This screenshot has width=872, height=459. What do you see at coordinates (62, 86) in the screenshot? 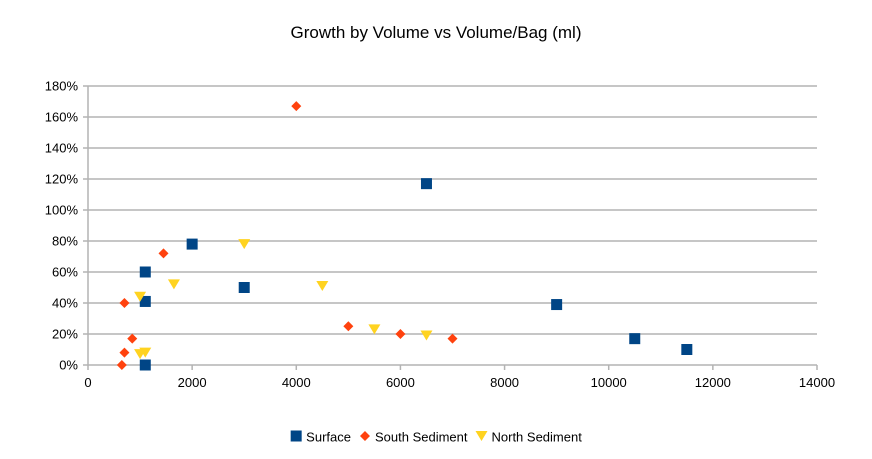
I see `y-tick-label: 180%` at bounding box center [62, 86].